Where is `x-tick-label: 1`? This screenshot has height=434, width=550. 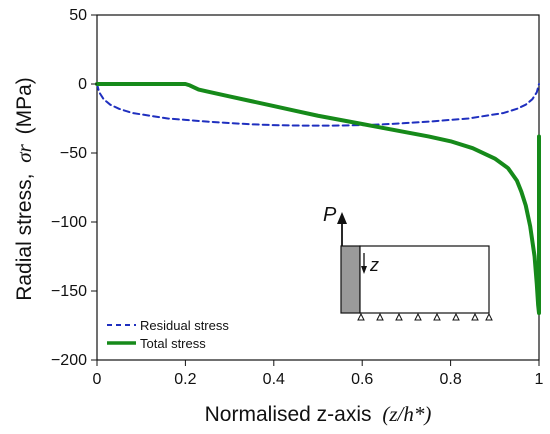 x-tick-label: 1 is located at coordinates (539, 379).